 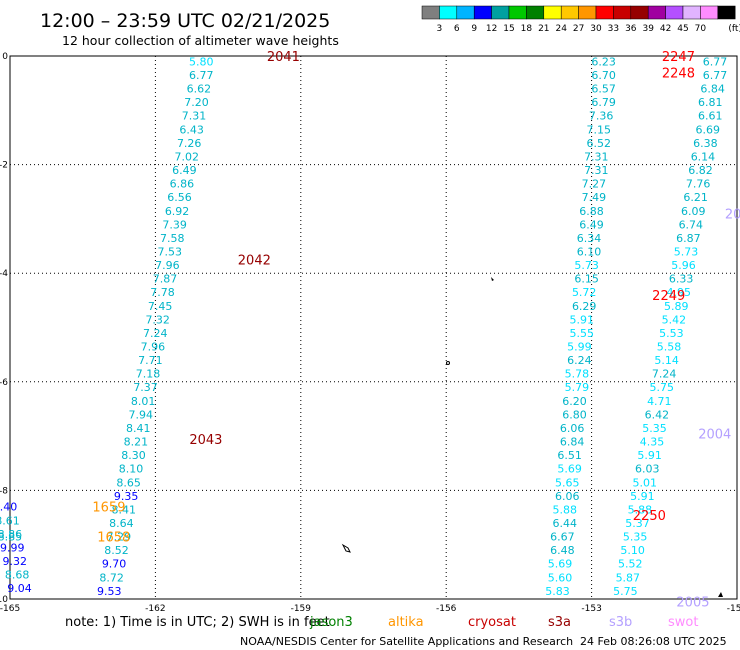 What do you see at coordinates (584, 306) in the screenshot?
I see `wave-height-reading: 6.29` at bounding box center [584, 306].